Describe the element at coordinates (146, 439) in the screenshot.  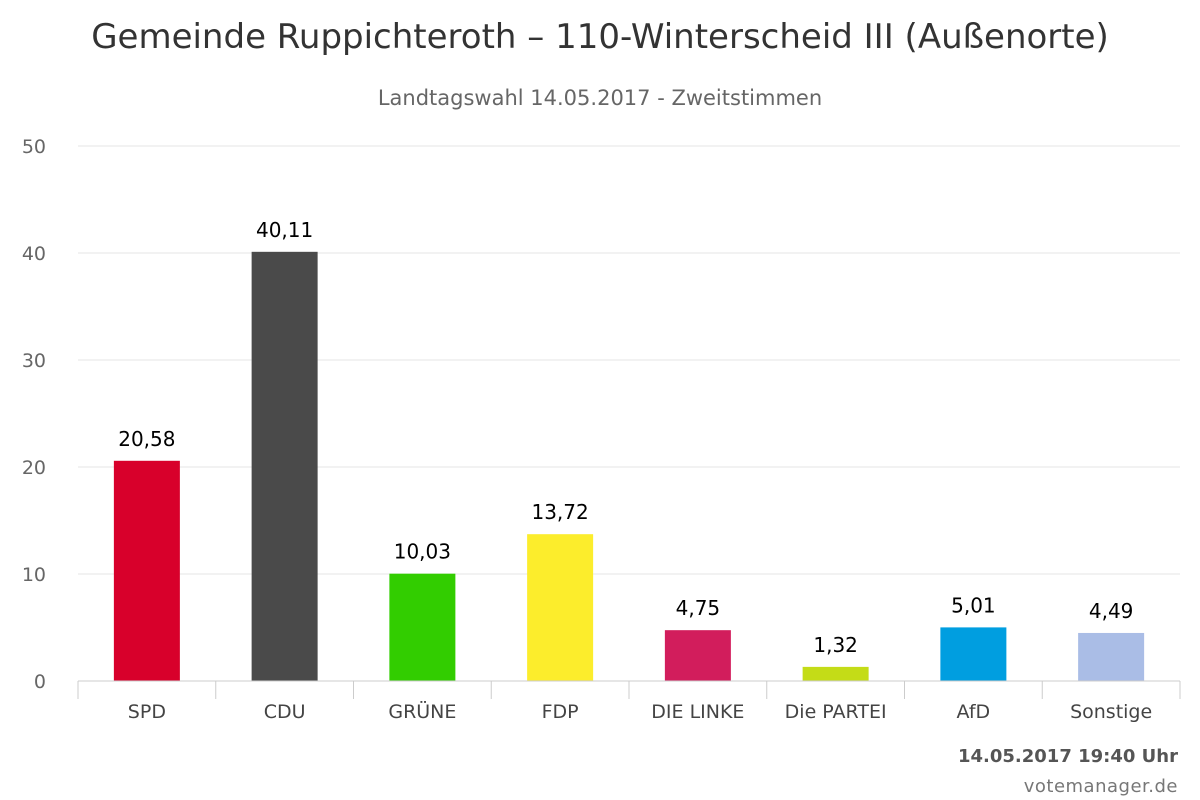
I see `data-label: 20,58` at that location.